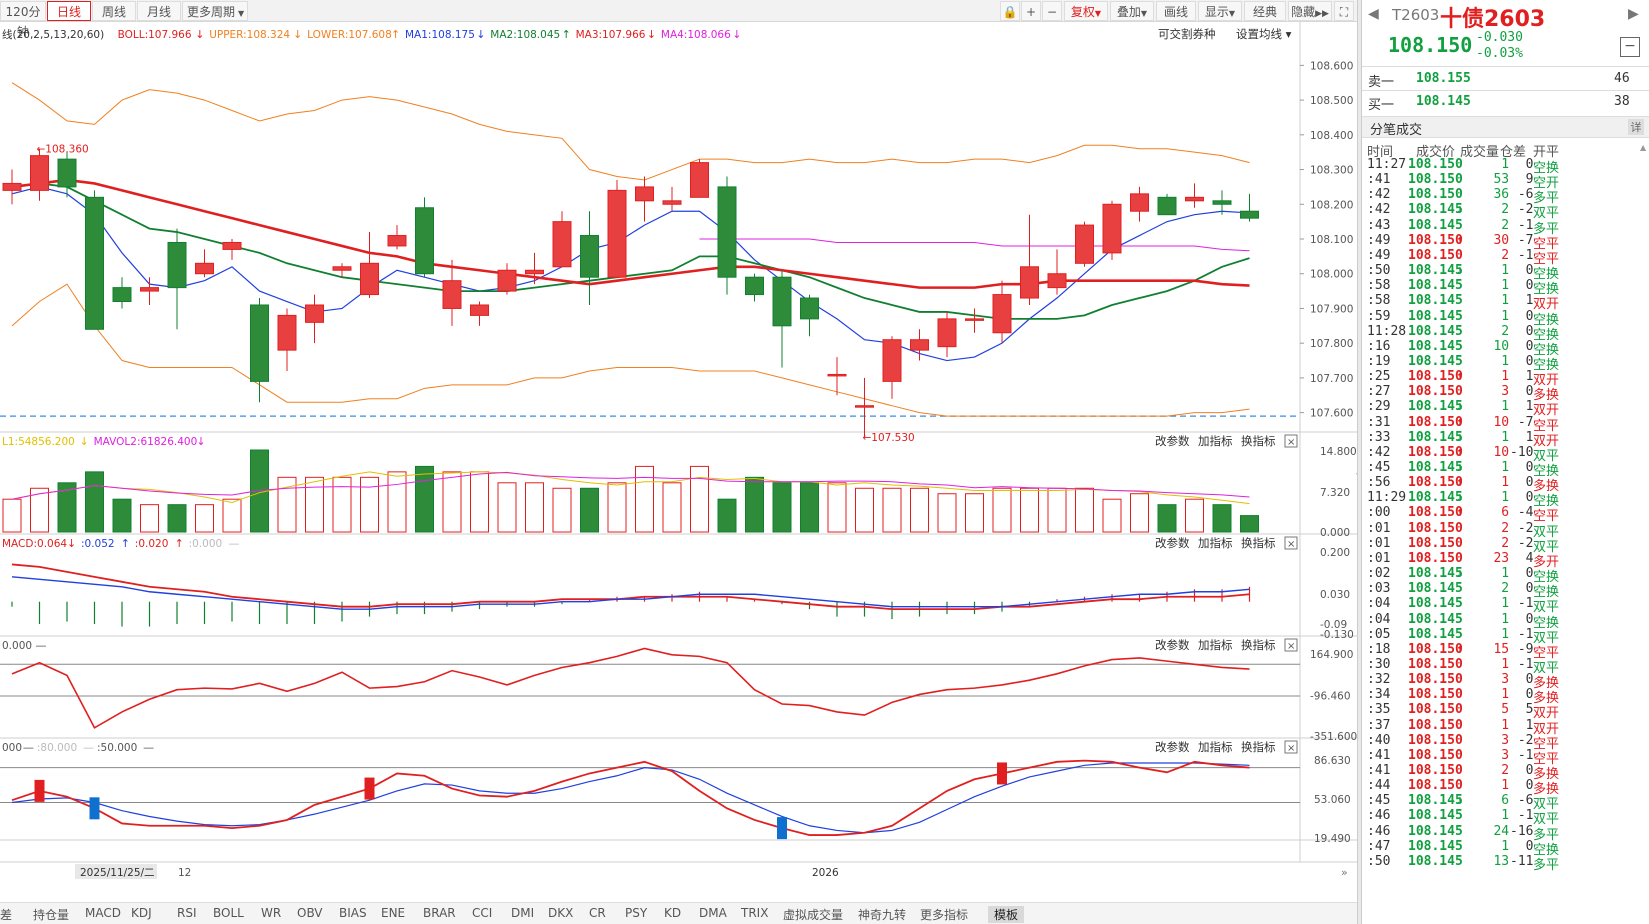 Image resolution: width=1649 pixels, height=924 pixels. I want to click on overlay-button: 叠加▼, so click(1132, 11).